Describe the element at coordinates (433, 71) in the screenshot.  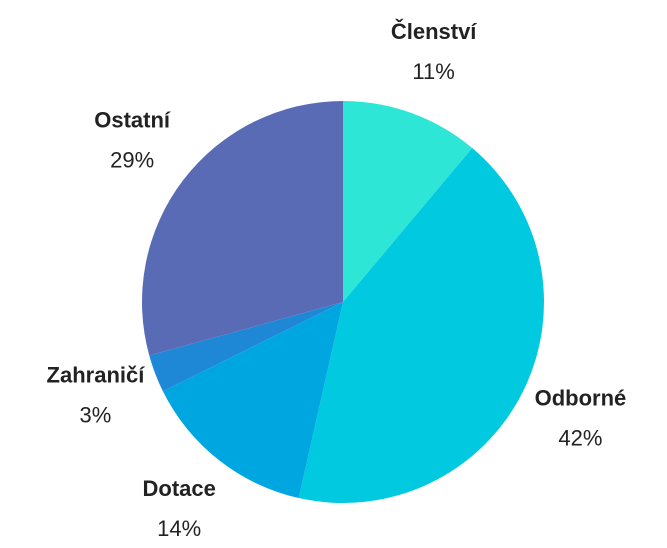
I see `slice-value: 11%` at that location.